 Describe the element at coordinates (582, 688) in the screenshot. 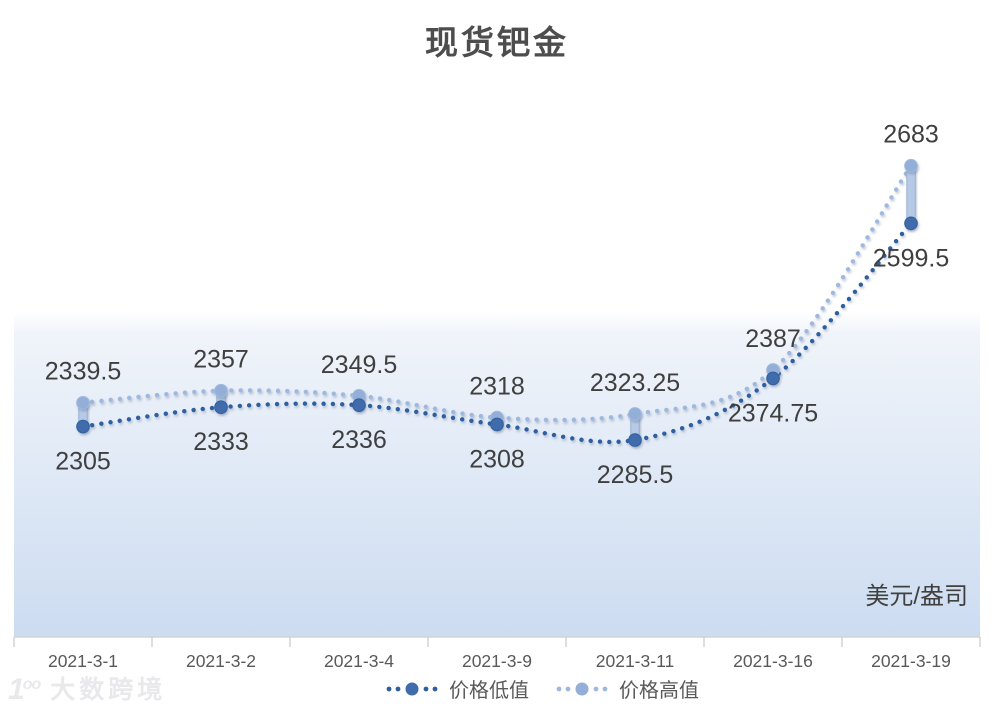

I see `legend-swatch-high-icon` at that location.